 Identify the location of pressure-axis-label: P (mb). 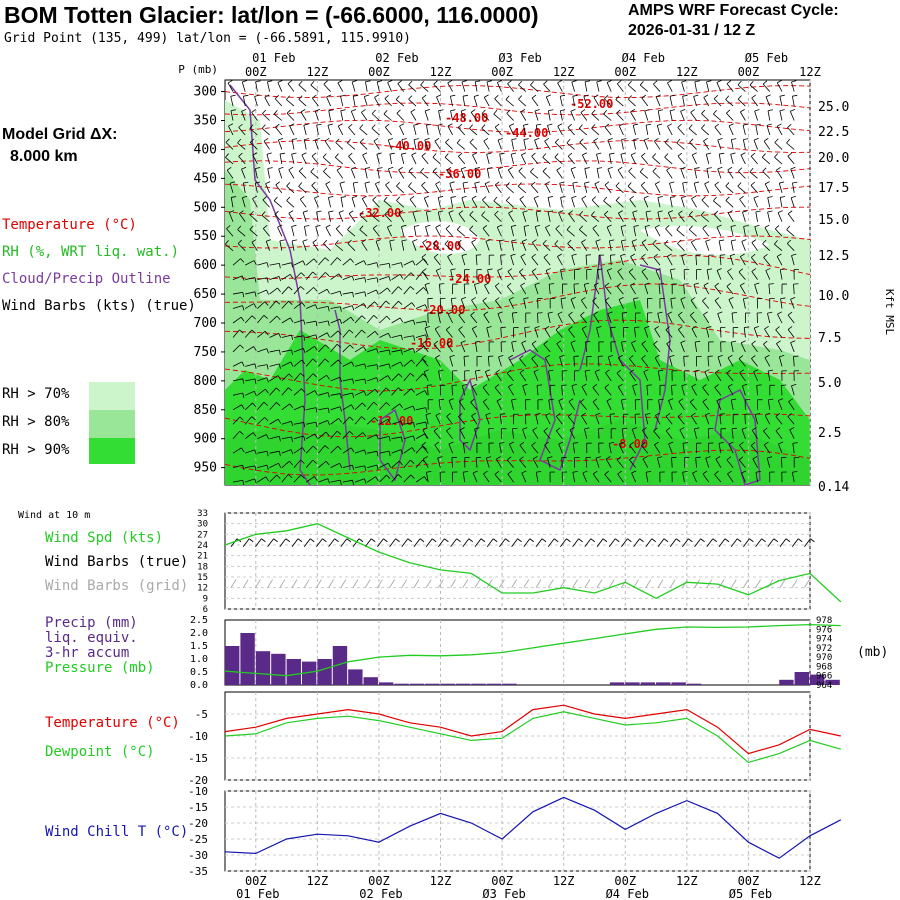
(198, 69).